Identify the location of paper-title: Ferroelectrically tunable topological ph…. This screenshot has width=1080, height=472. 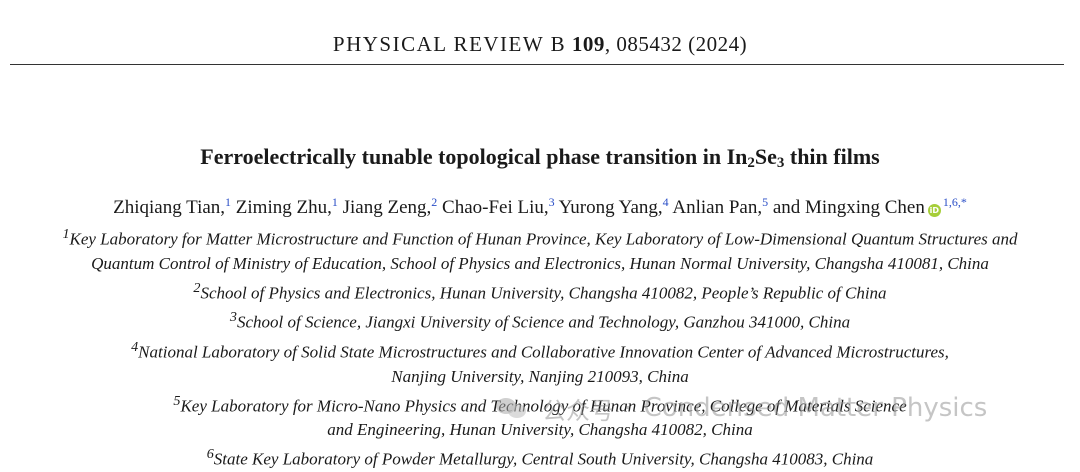
(540, 157).